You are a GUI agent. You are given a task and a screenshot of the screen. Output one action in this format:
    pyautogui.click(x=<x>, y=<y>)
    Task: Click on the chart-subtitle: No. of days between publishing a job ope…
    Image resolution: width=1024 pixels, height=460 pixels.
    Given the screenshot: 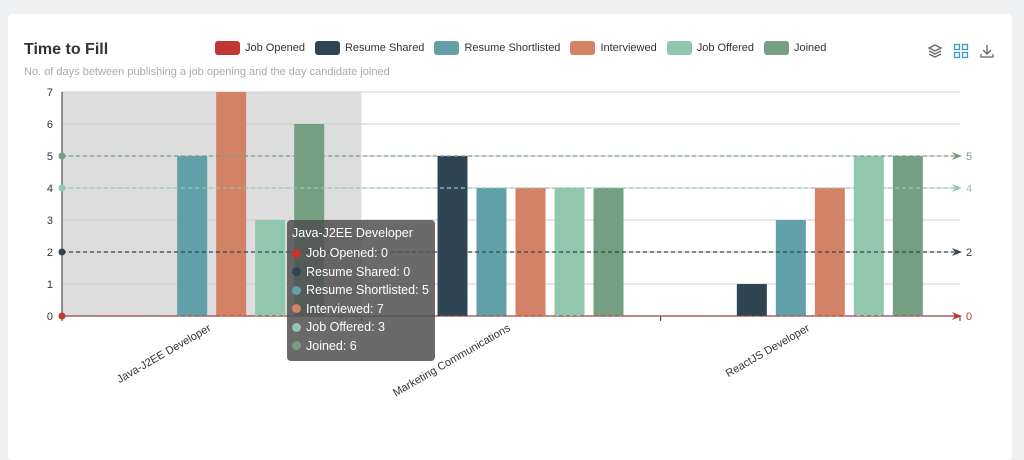 What is the action you would take?
    pyautogui.click(x=207, y=72)
    